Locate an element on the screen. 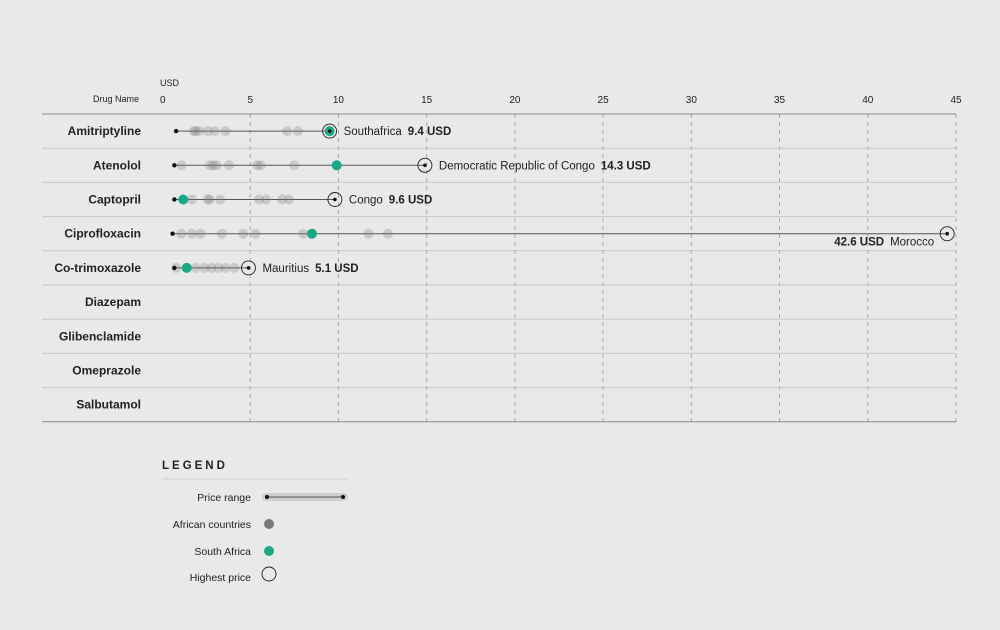 Image resolution: width=1000 pixels, height=630 pixels. highest-value: 5.1 USD is located at coordinates (336, 269).